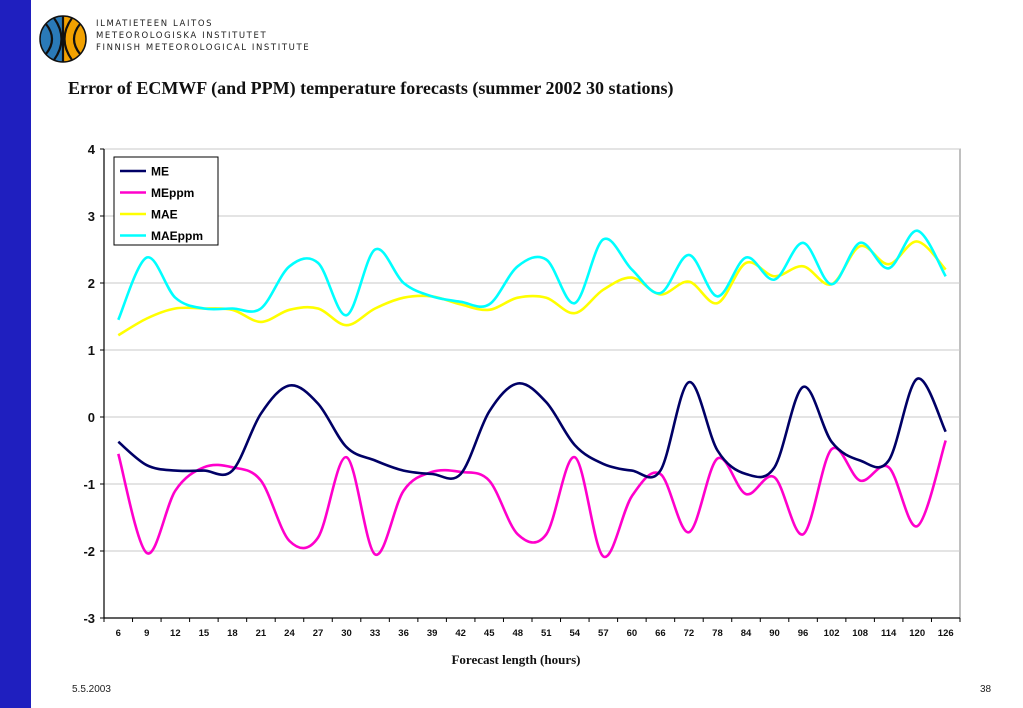 This screenshot has width=1023, height=708. I want to click on x-tick-label: 102, so click(832, 633).